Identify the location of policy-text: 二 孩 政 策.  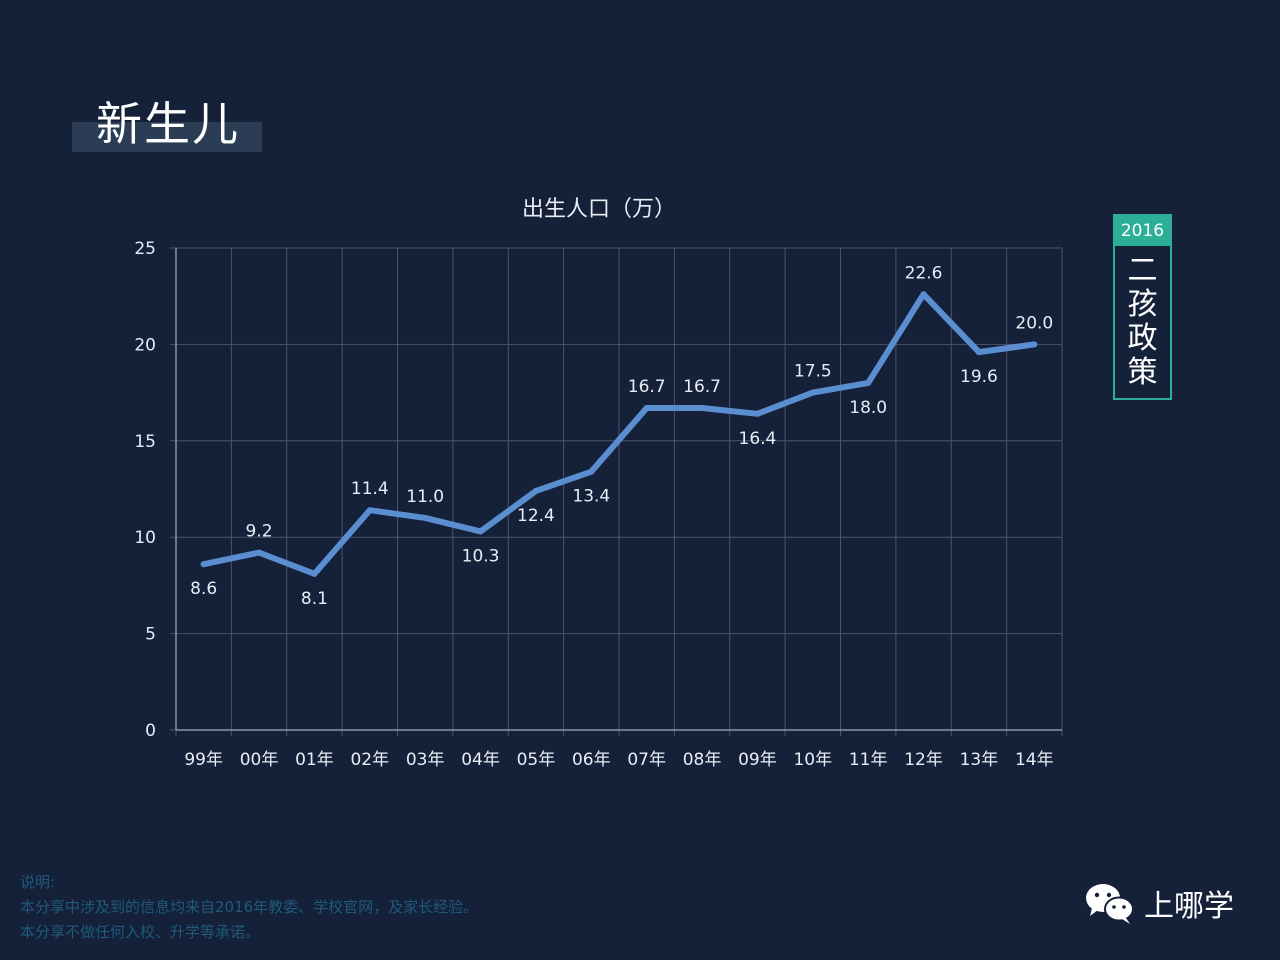
(1142, 321).